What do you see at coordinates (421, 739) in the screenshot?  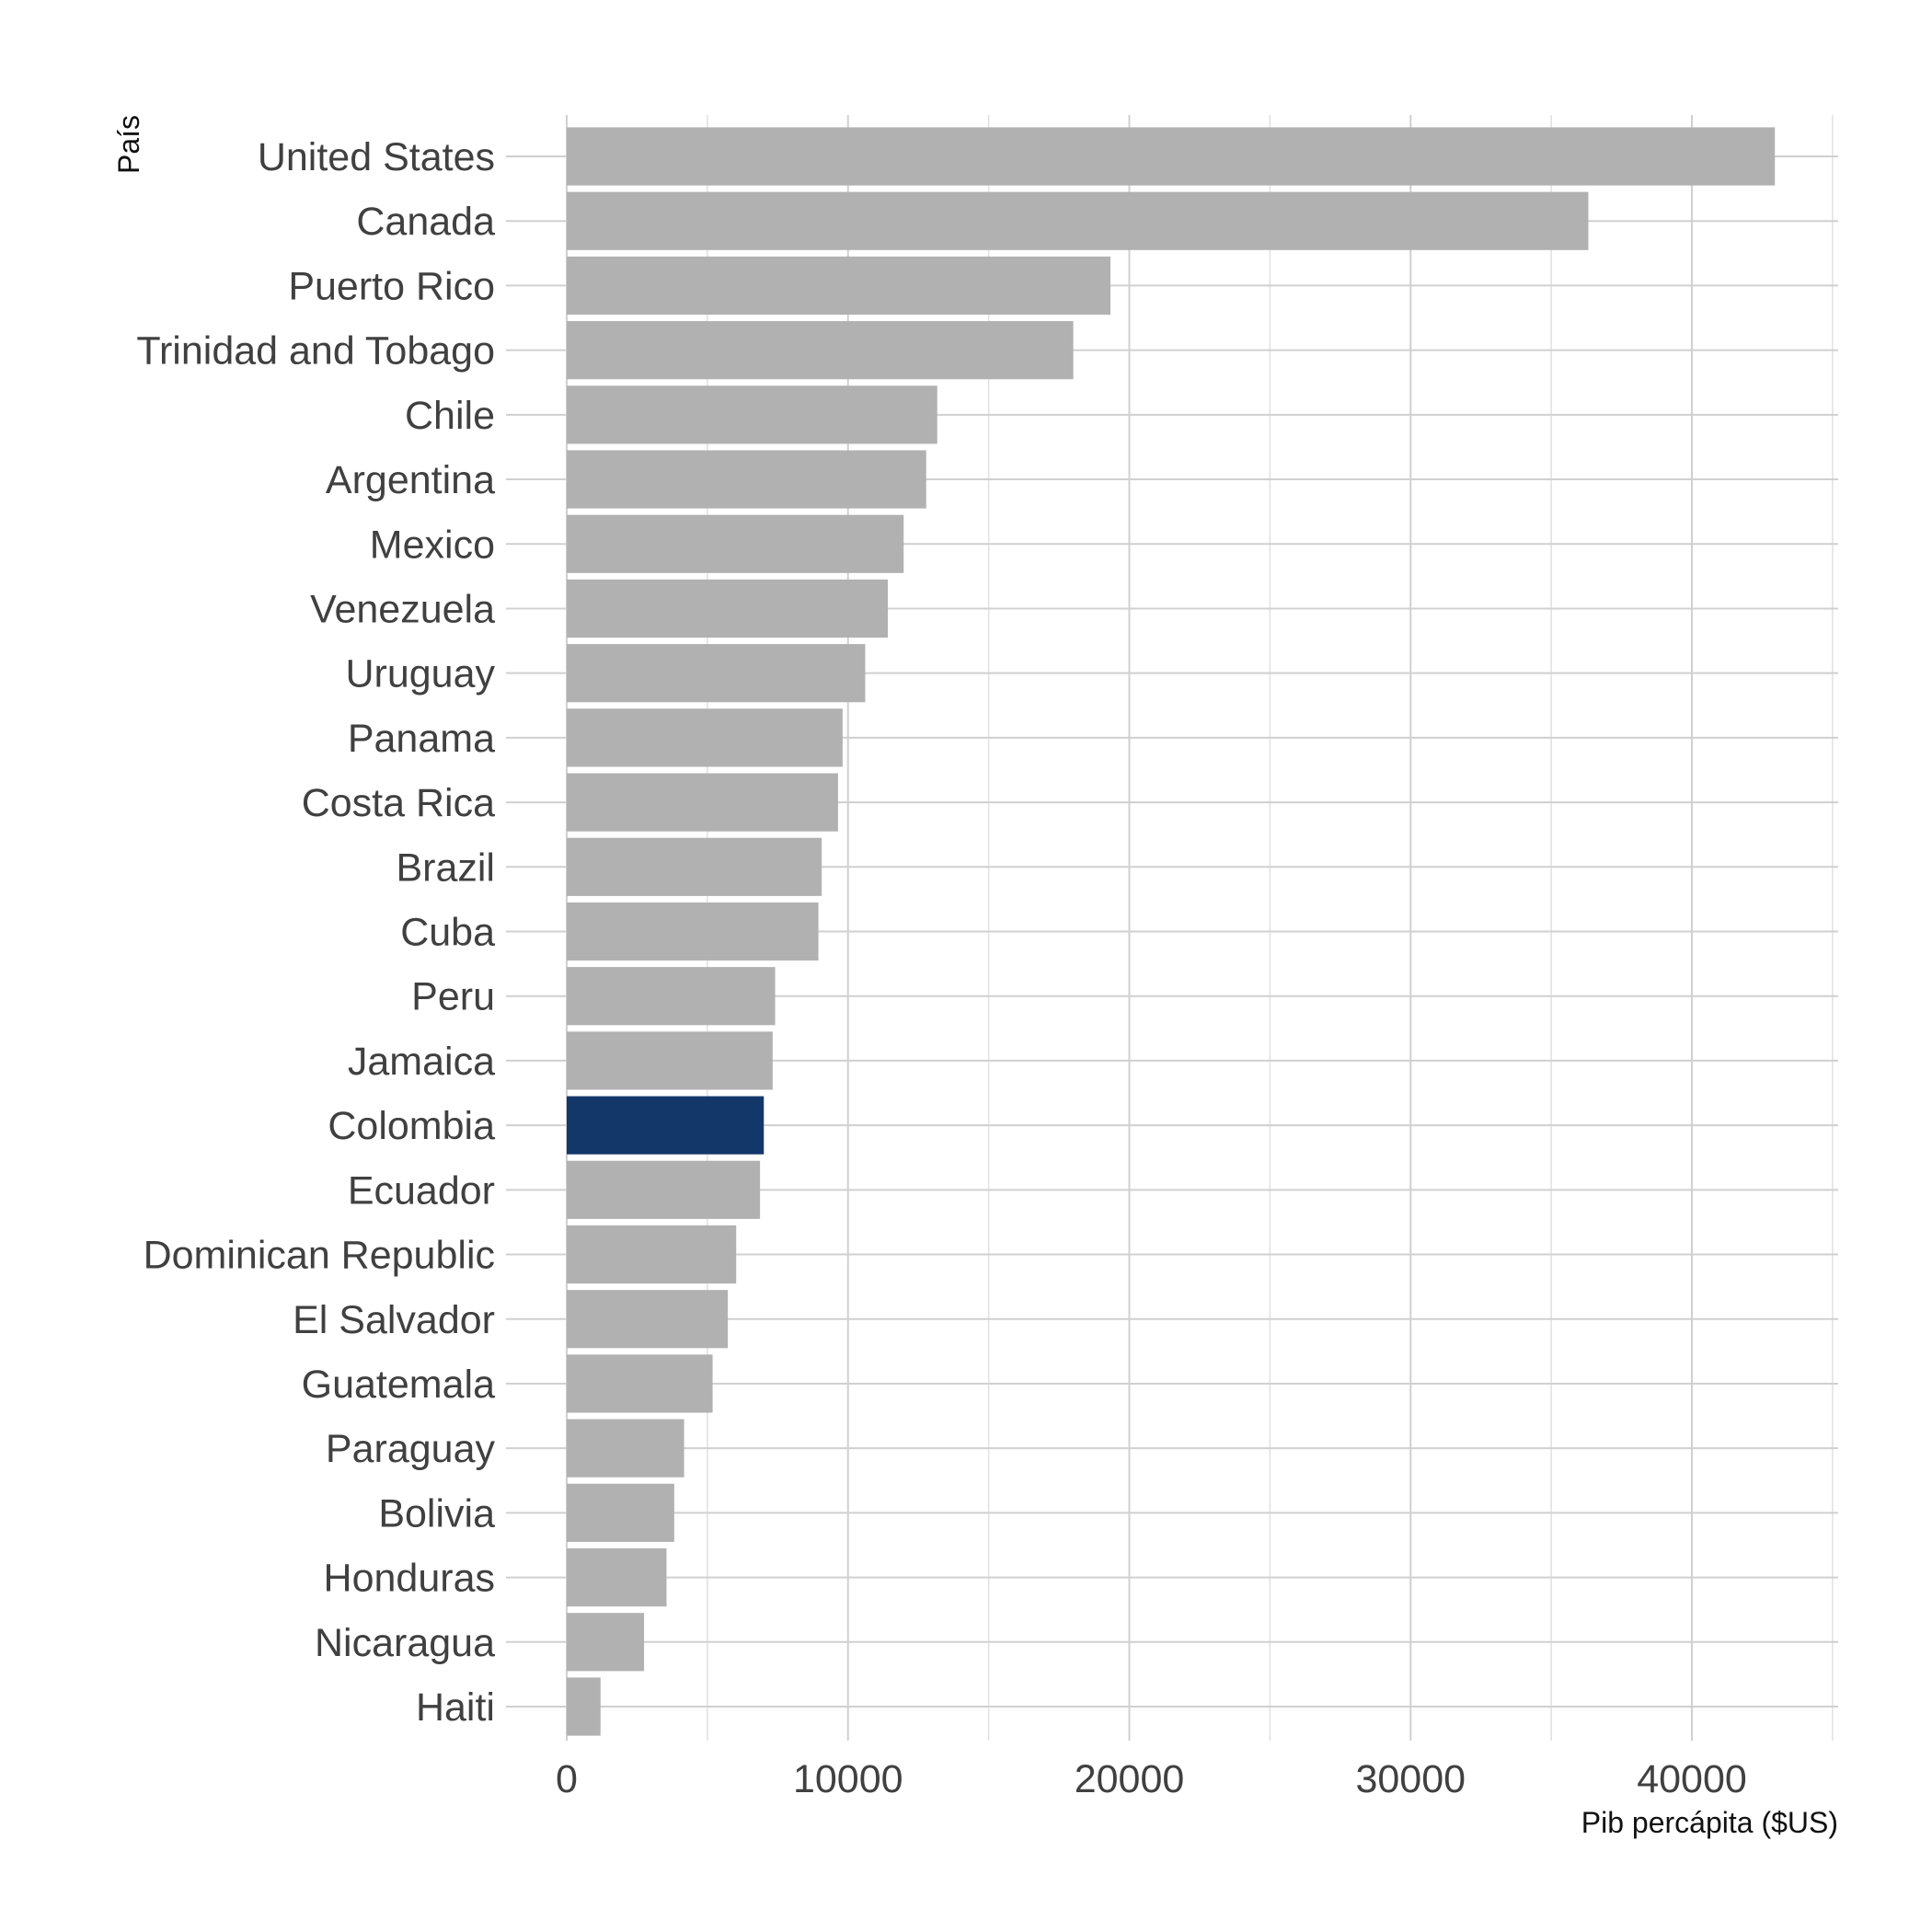 I see `y-tick-label: Panama` at bounding box center [421, 739].